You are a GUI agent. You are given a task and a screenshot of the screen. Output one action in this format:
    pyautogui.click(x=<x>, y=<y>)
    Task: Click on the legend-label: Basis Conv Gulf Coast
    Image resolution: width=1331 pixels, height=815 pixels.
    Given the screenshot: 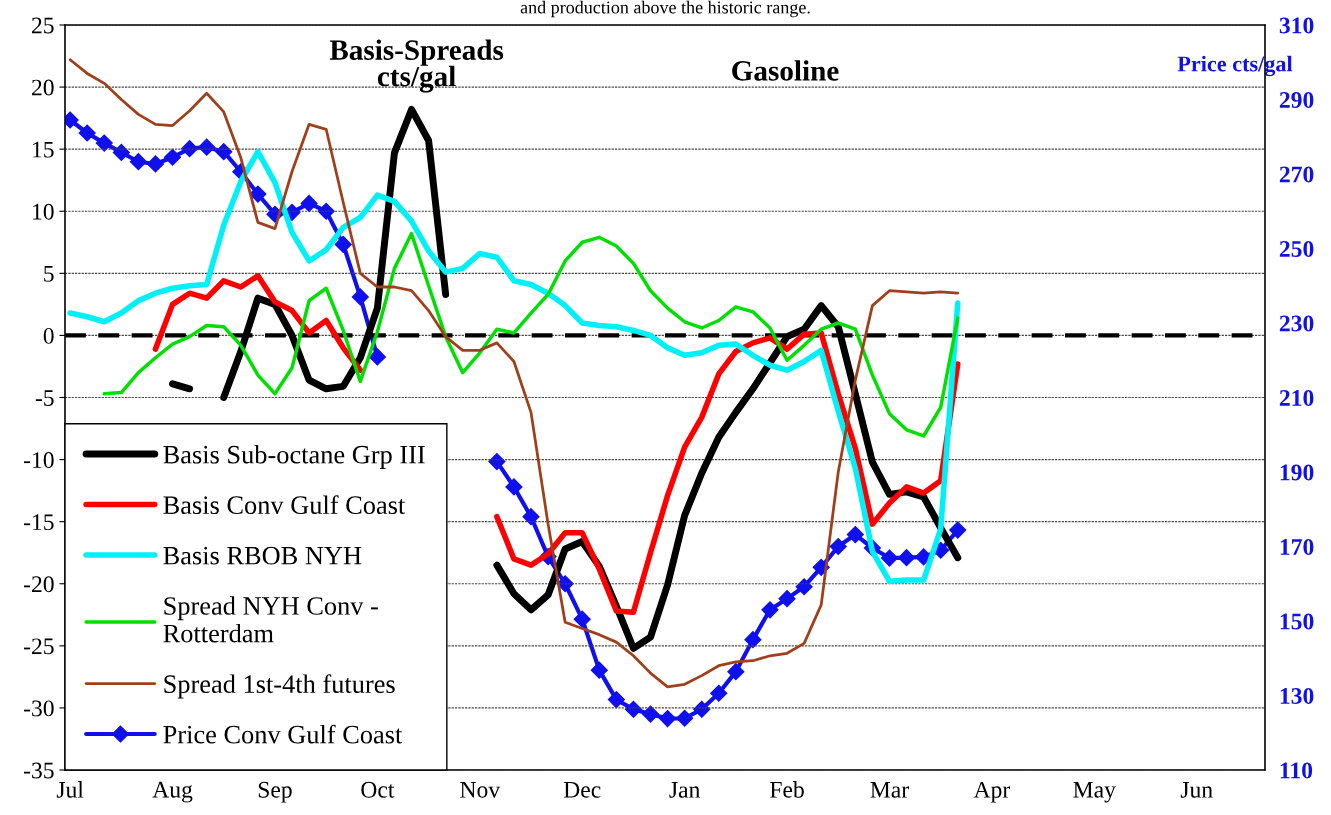 What is the action you would take?
    pyautogui.click(x=284, y=505)
    